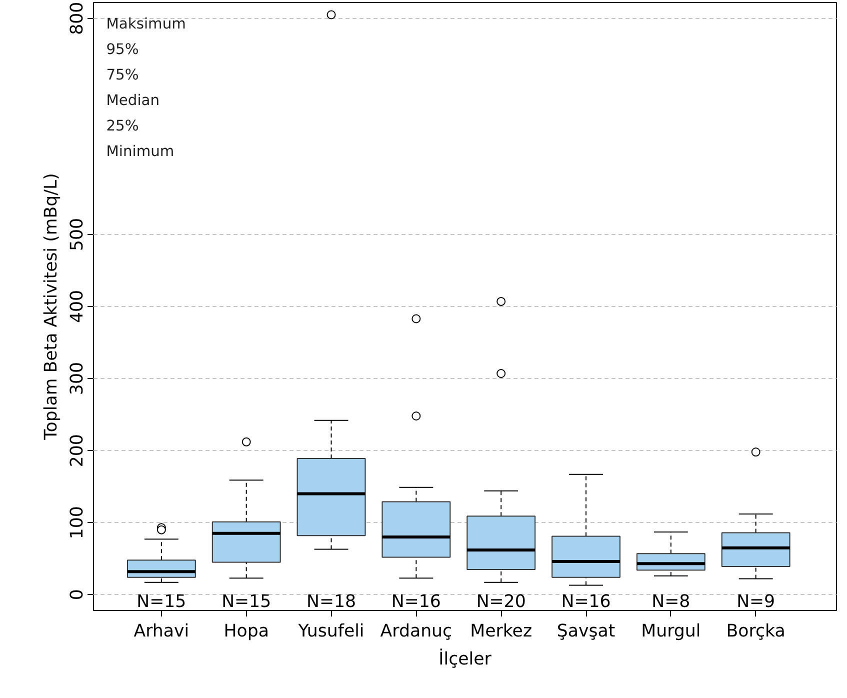  Describe the element at coordinates (78, 18) in the screenshot. I see `y-tick-label: 800` at that location.